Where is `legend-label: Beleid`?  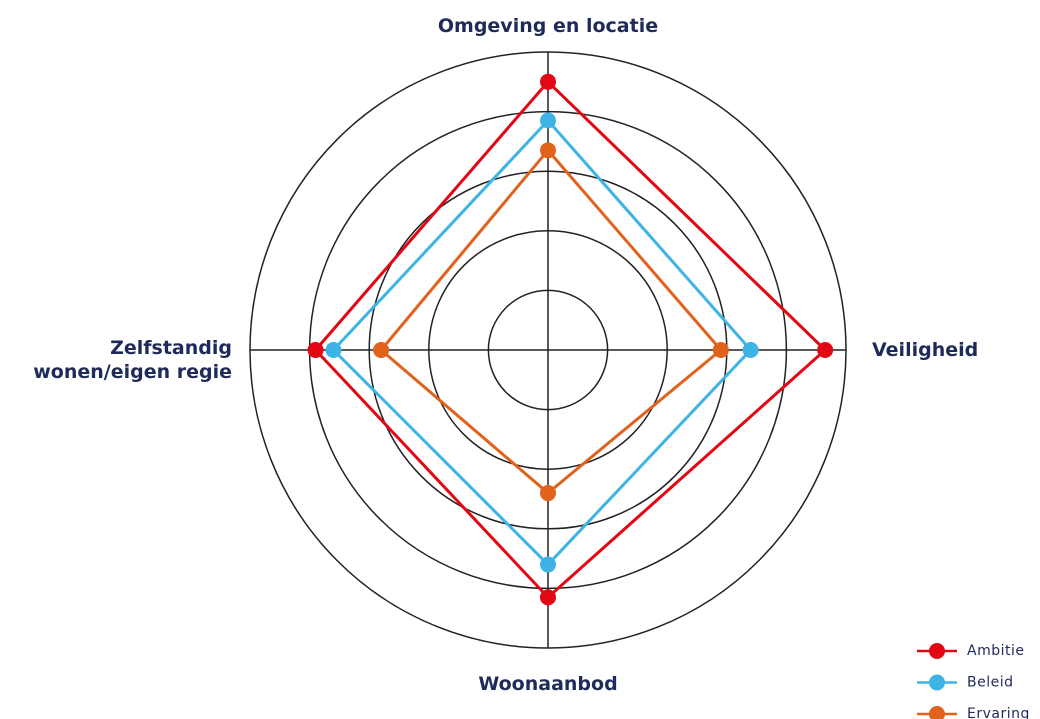
legend-label: Beleid is located at coordinates (990, 683).